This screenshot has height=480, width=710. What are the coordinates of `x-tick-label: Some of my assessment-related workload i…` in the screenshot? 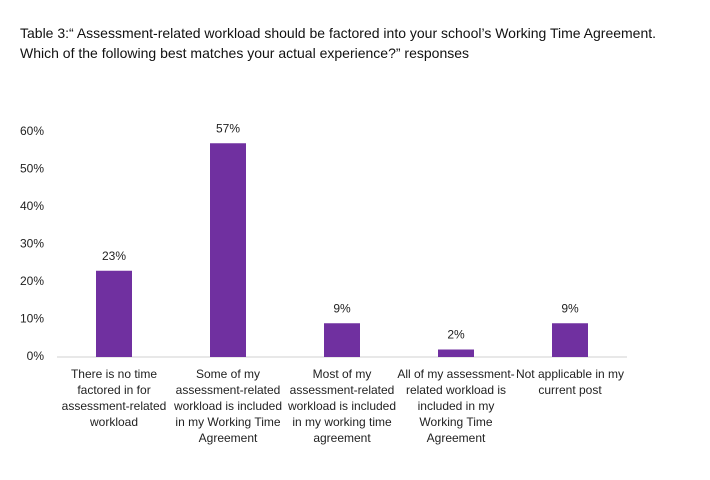 It's located at (228, 406).